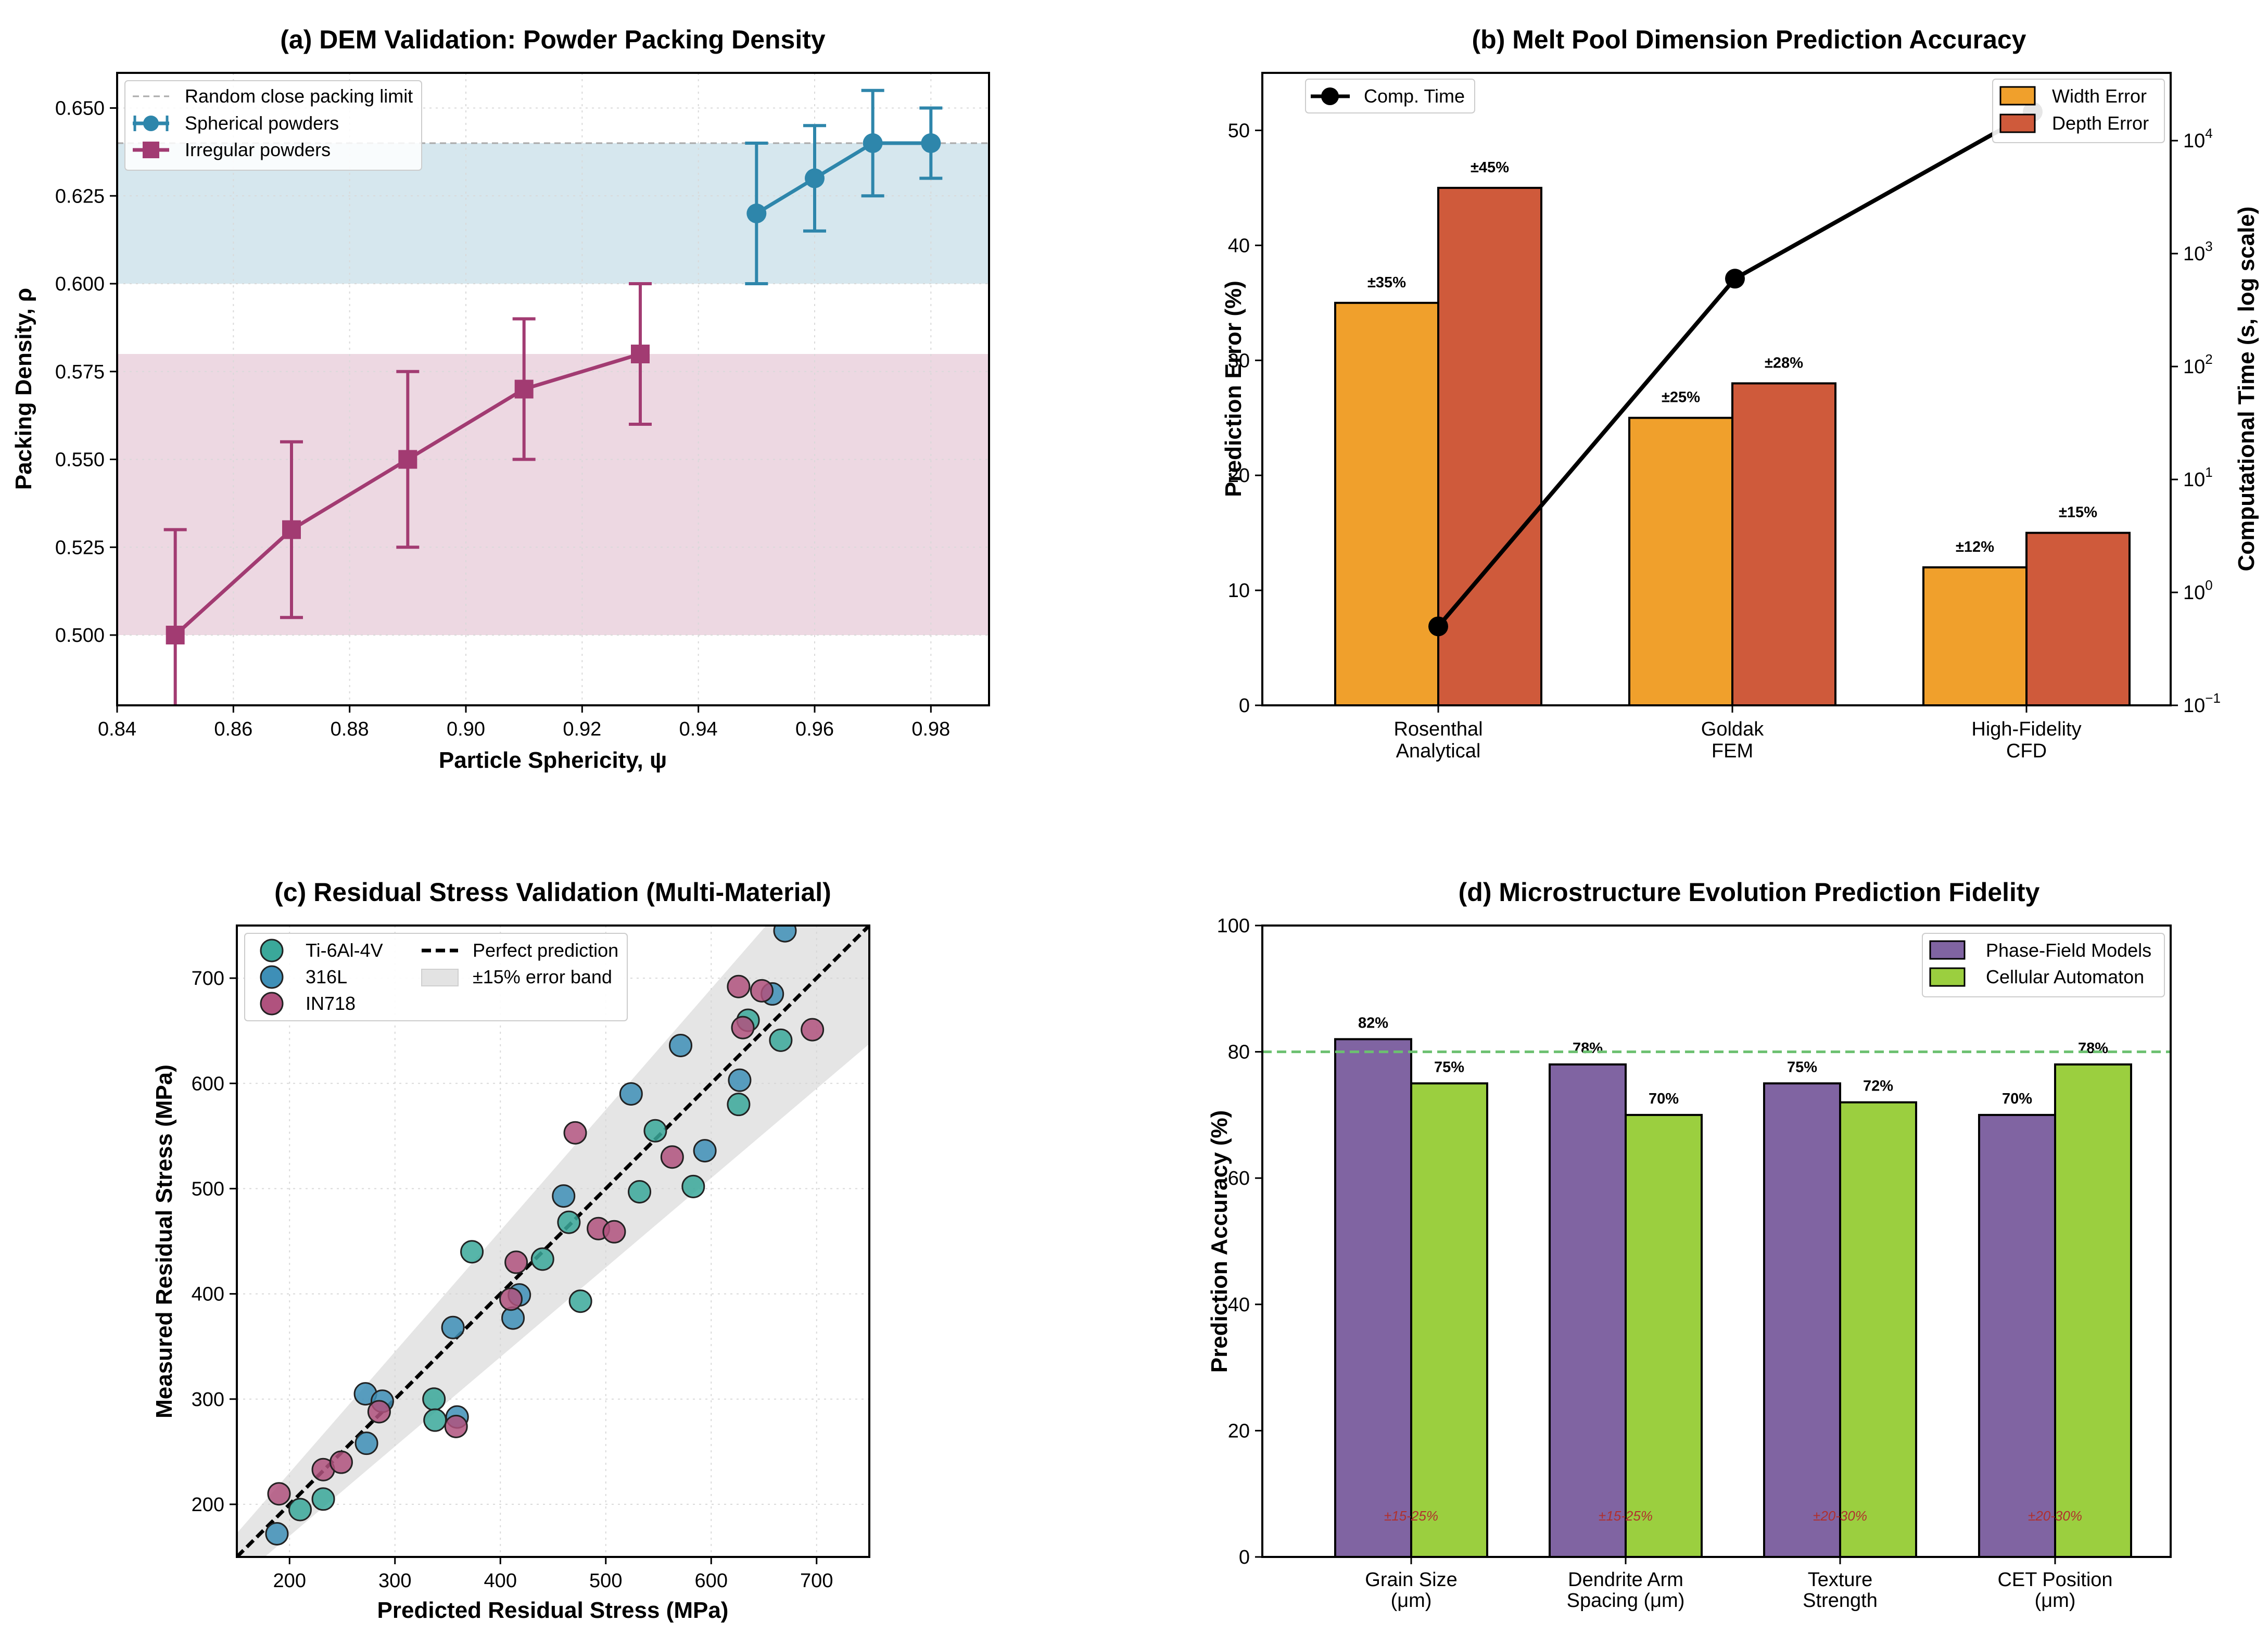  I want to click on y2-tick-label: 10³, so click(2198, 251).